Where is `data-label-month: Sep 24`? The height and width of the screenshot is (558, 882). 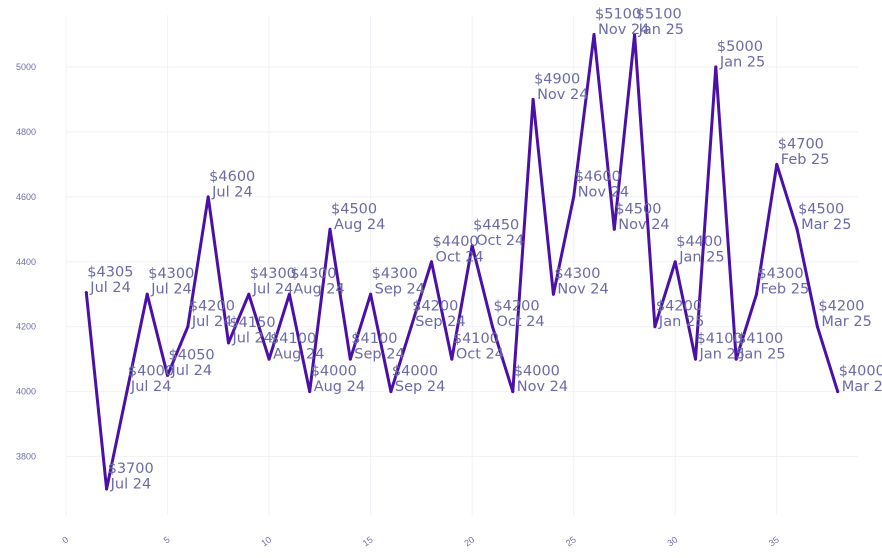 data-label-month: Sep 24 is located at coordinates (400, 290).